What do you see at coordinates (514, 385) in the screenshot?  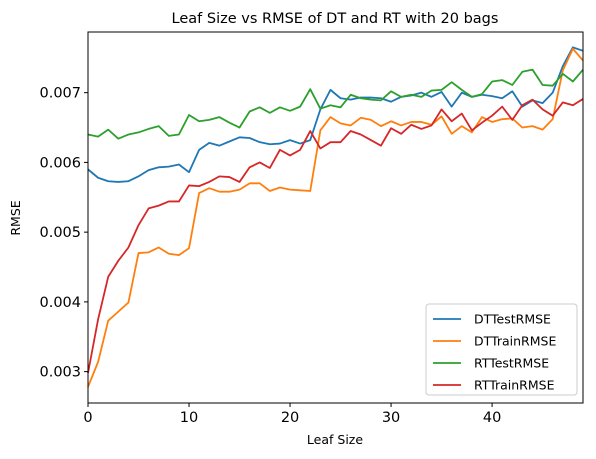 I see `legend-label-rttrainrmse: RTTrainRMSE` at bounding box center [514, 385].